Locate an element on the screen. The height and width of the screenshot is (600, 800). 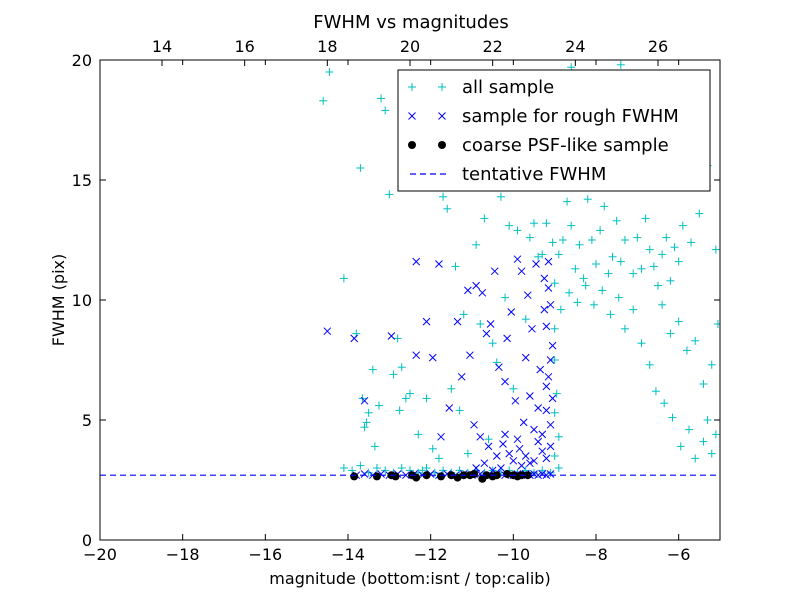
top-tick-label: 20 is located at coordinates (410, 46).